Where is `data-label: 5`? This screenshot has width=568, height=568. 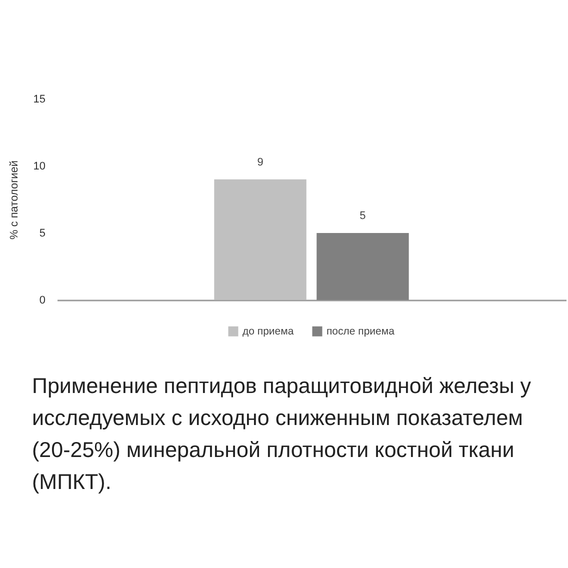 data-label: 5 is located at coordinates (363, 216).